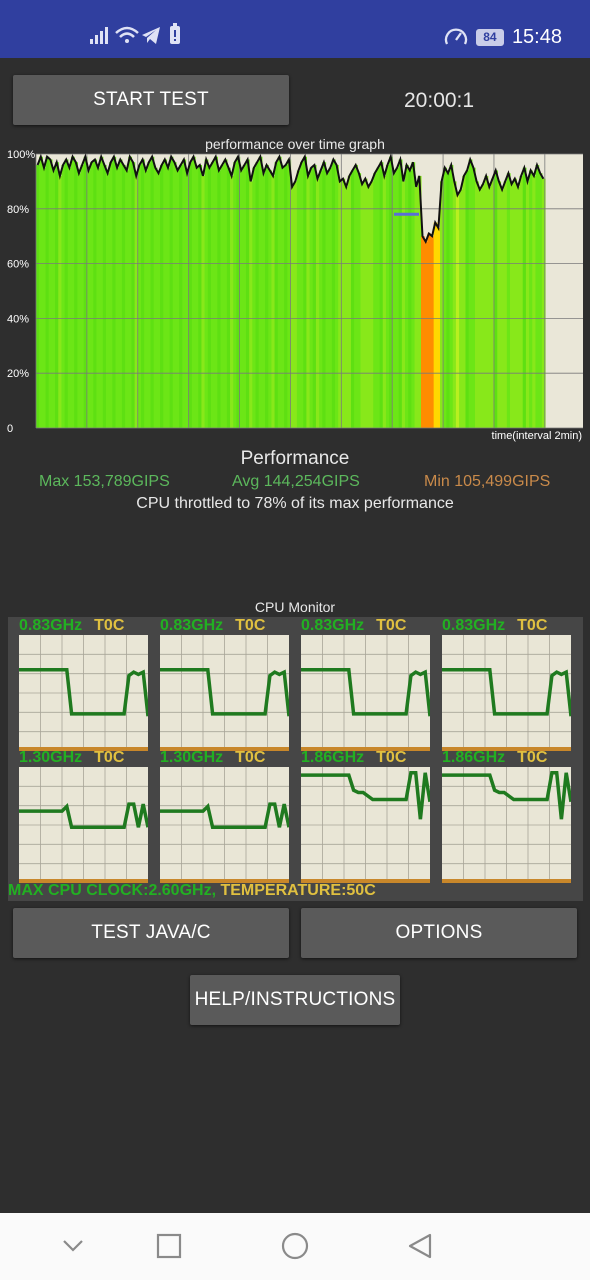 The height and width of the screenshot is (1280, 590). What do you see at coordinates (295, 1000) in the screenshot?
I see `help-instructions-button: HELP/INSTRUCTIONS` at bounding box center [295, 1000].